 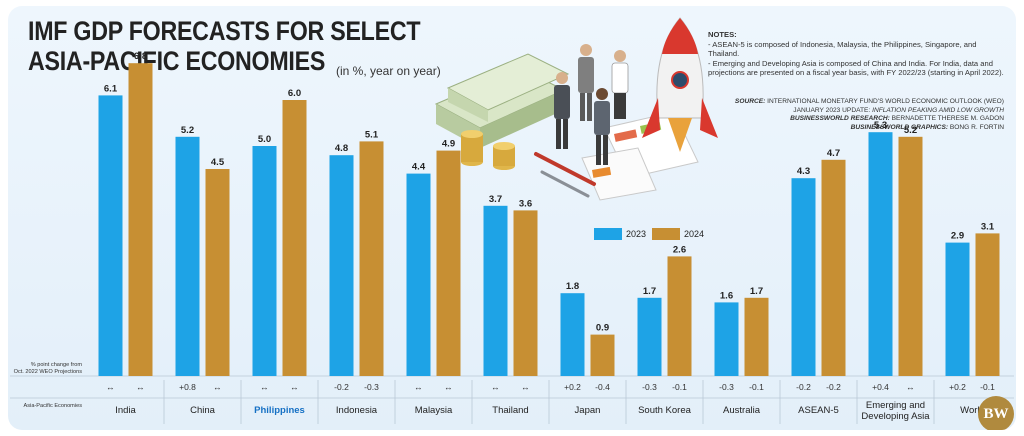 What do you see at coordinates (510, 410) in the screenshot?
I see `category-label: Thailand` at bounding box center [510, 410].